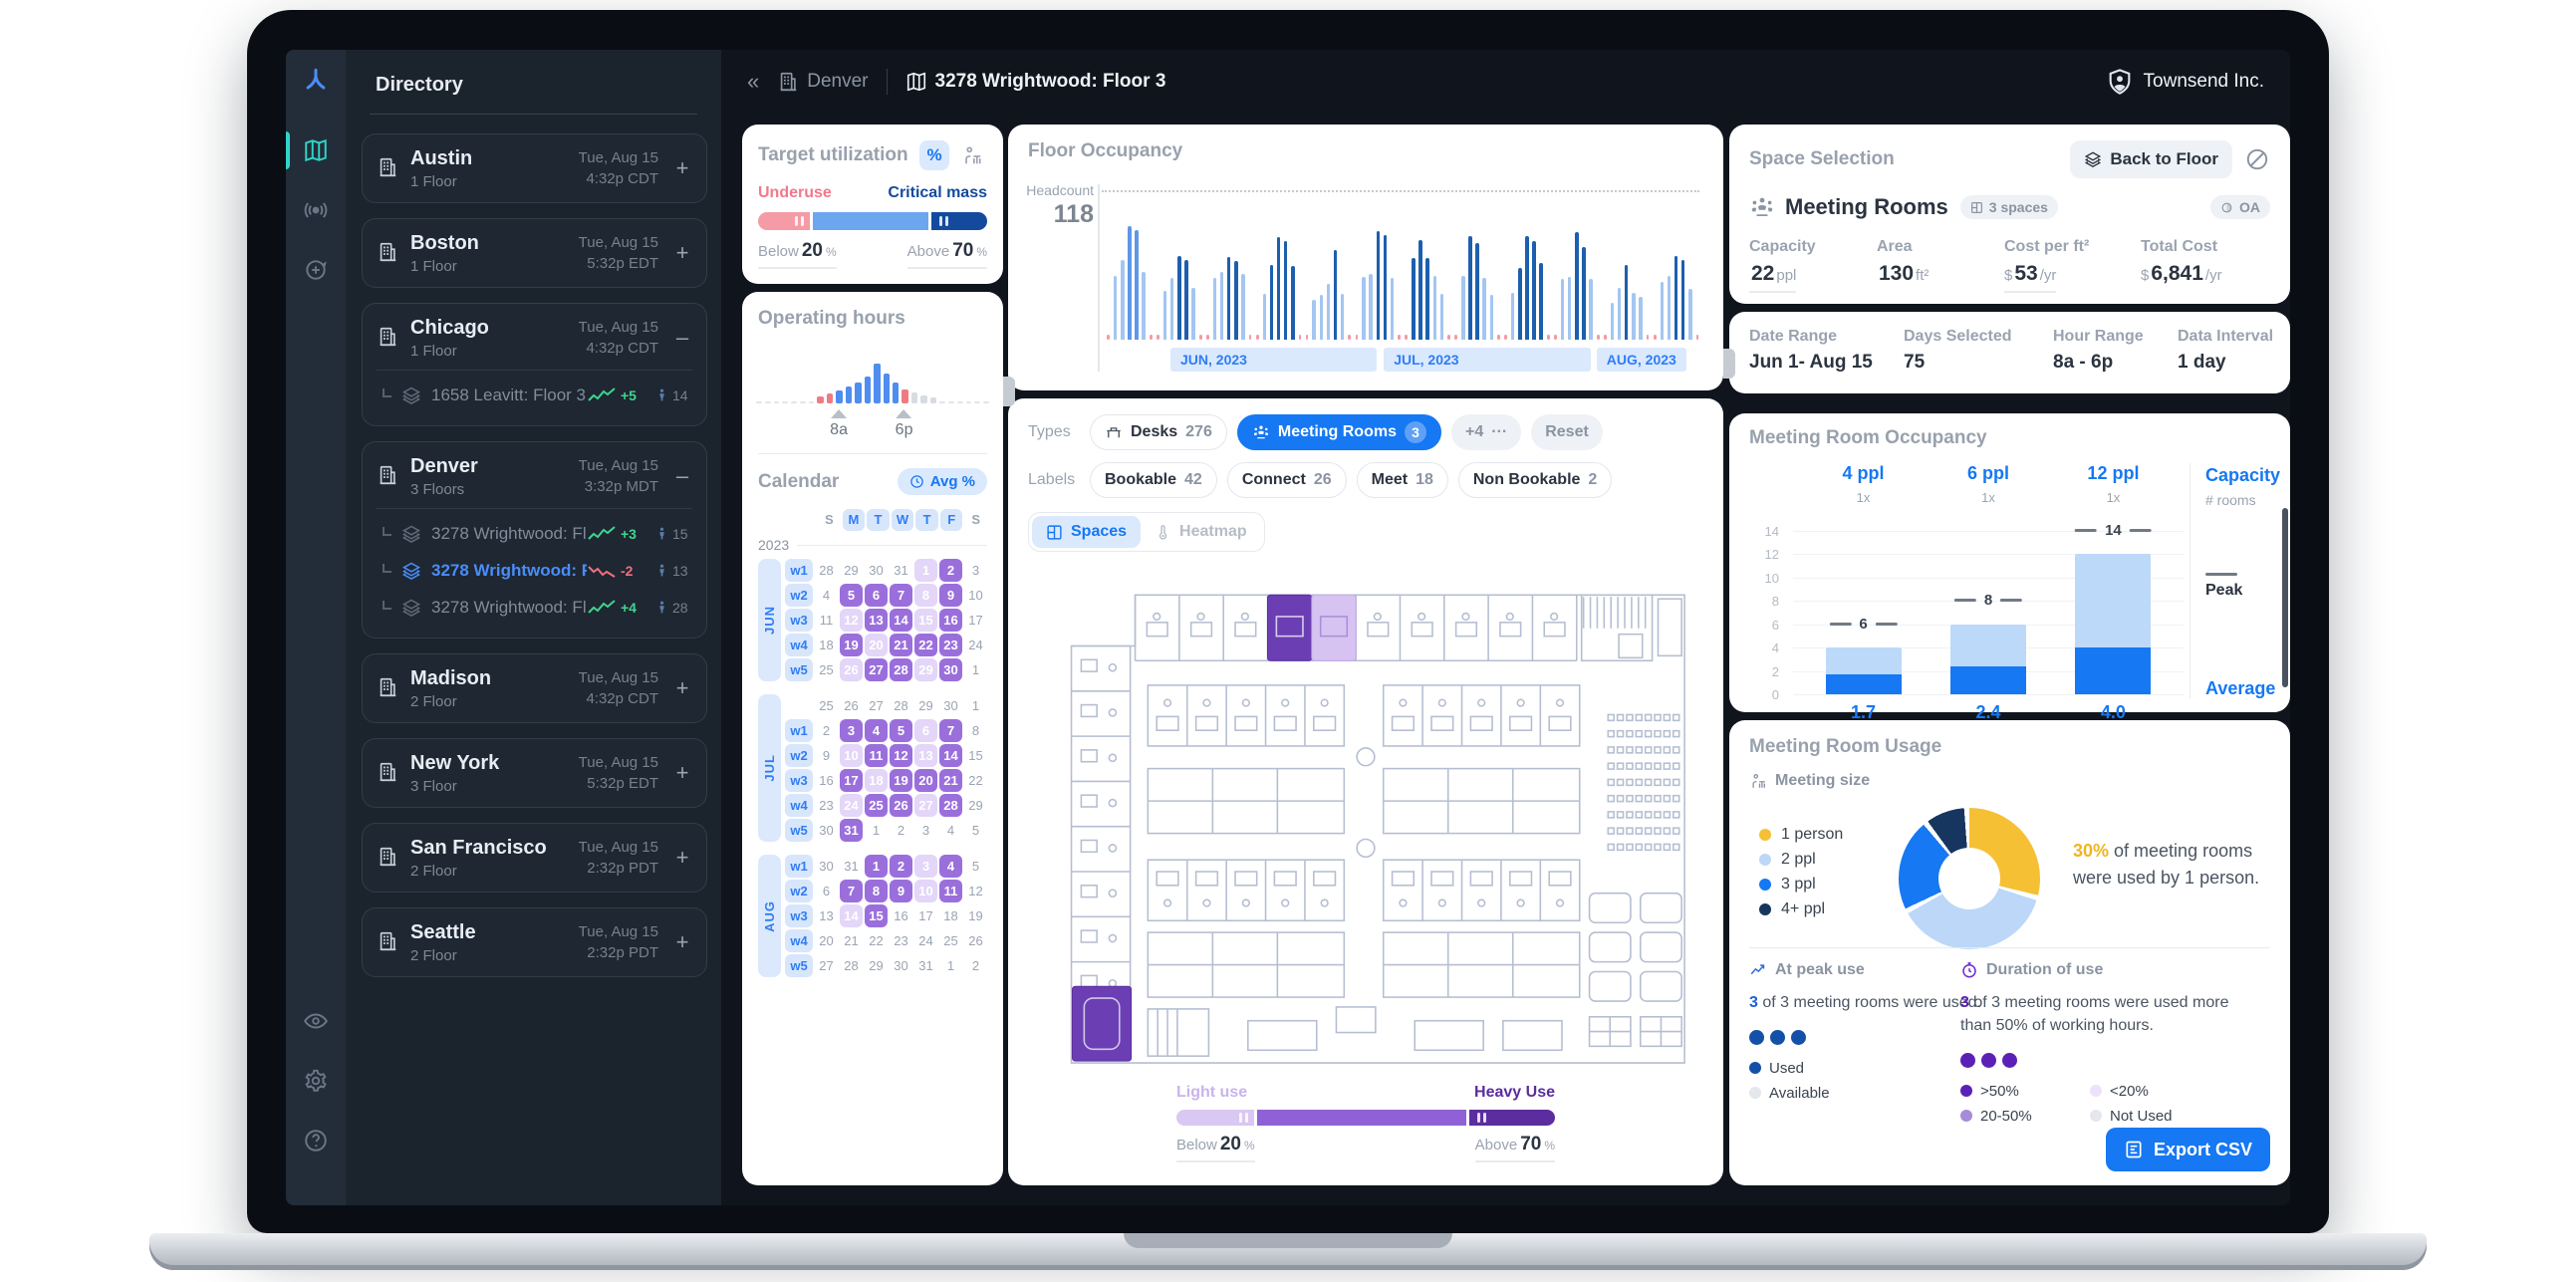 The image size is (2576, 1282). What do you see at coordinates (682, 252) in the screenshot?
I see `expand-toggle: +` at bounding box center [682, 252].